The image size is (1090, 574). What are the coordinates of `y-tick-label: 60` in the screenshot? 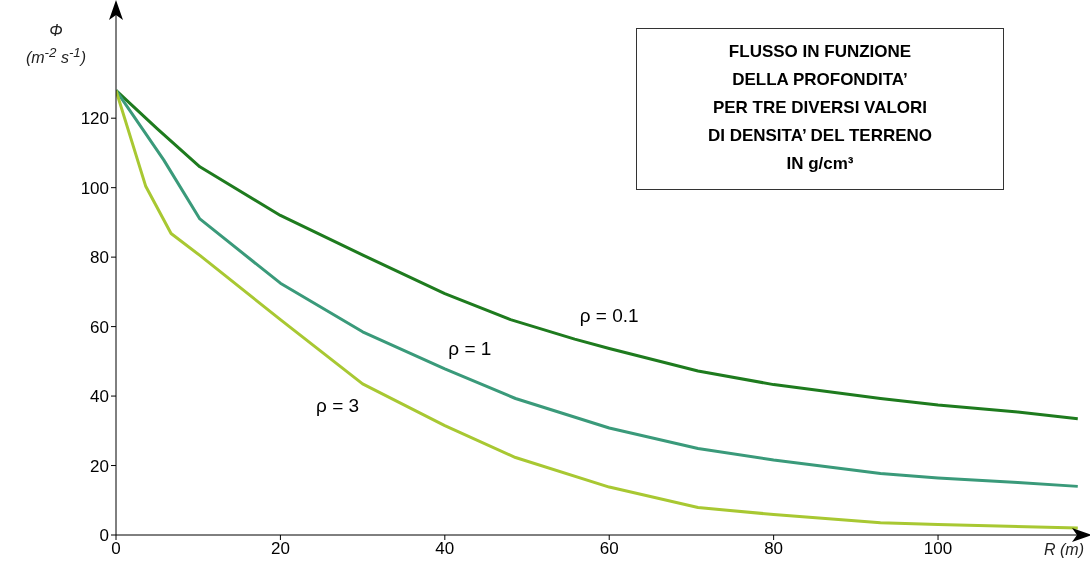 It's located at (99, 327).